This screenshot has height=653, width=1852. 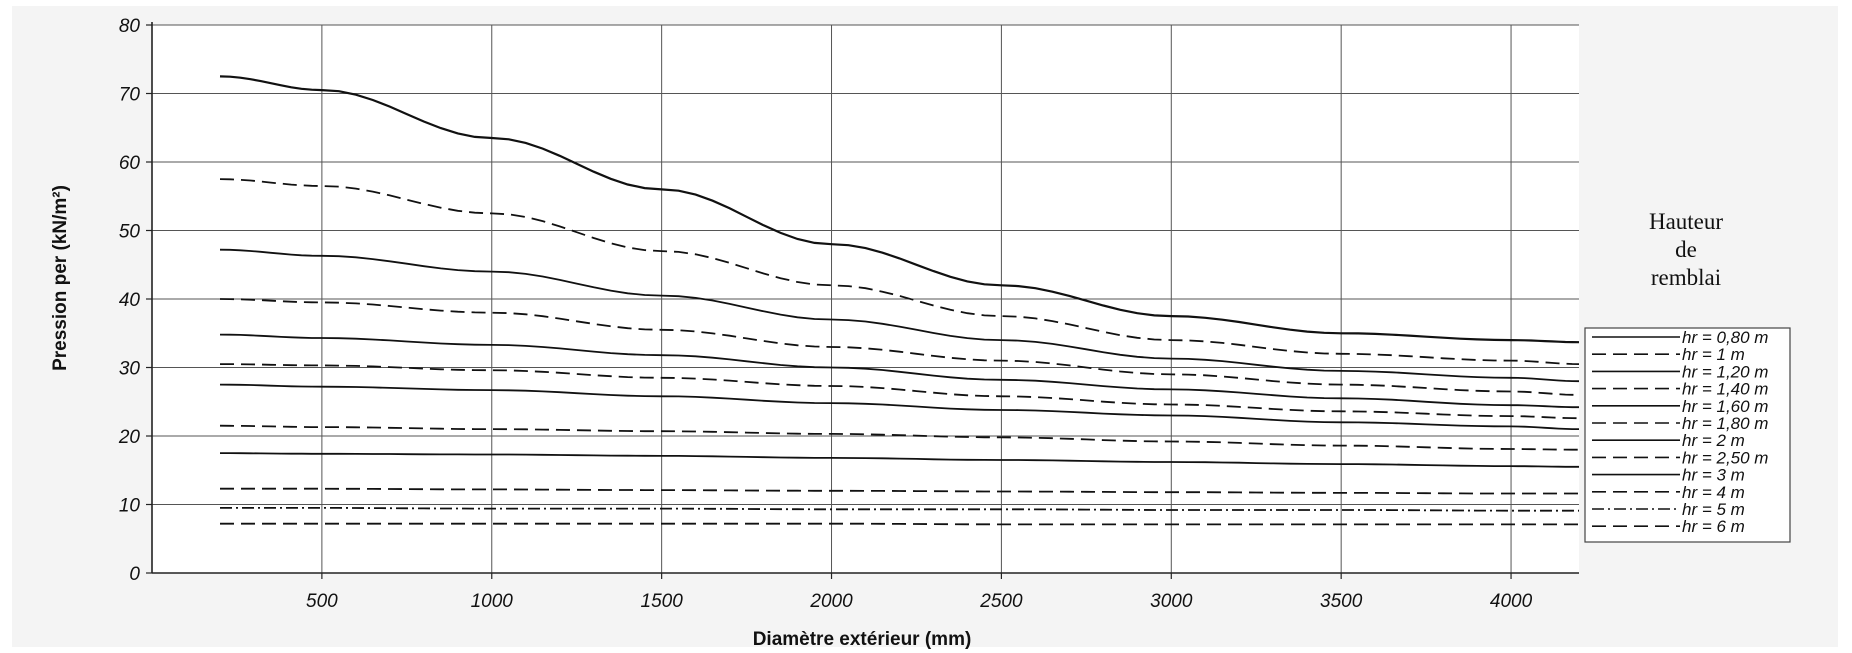 I want to click on legend-label: hr = 1,80 m, so click(x=1725, y=423).